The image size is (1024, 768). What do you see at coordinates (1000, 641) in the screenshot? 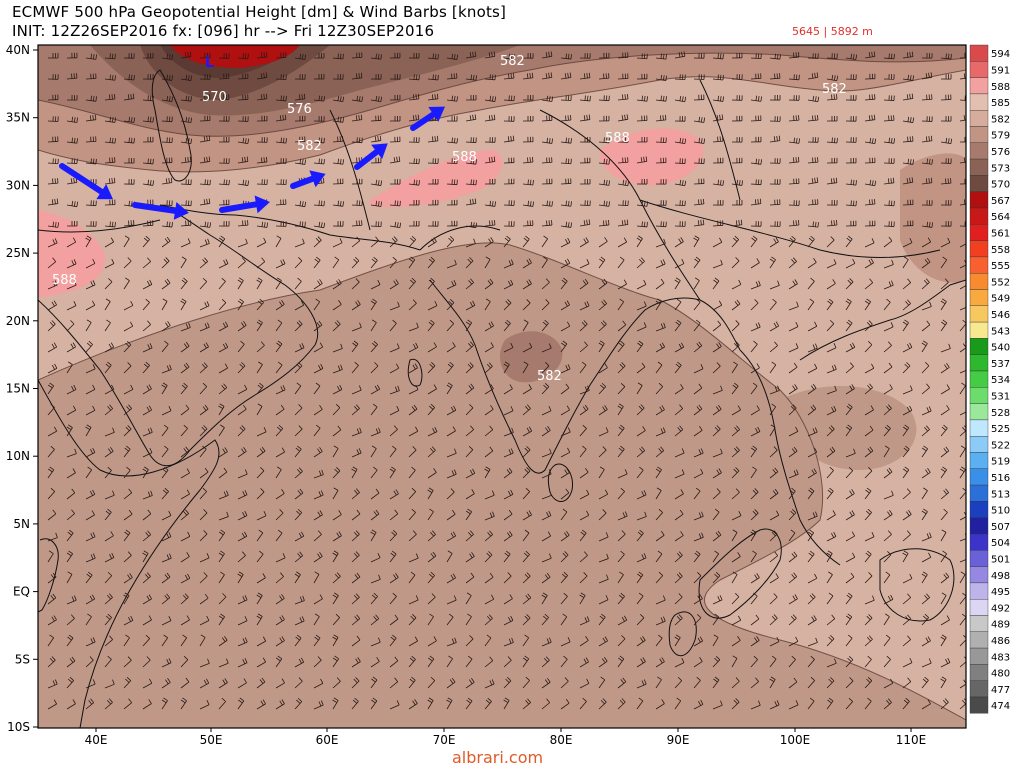
I see `legend-label: 486` at bounding box center [1000, 641].